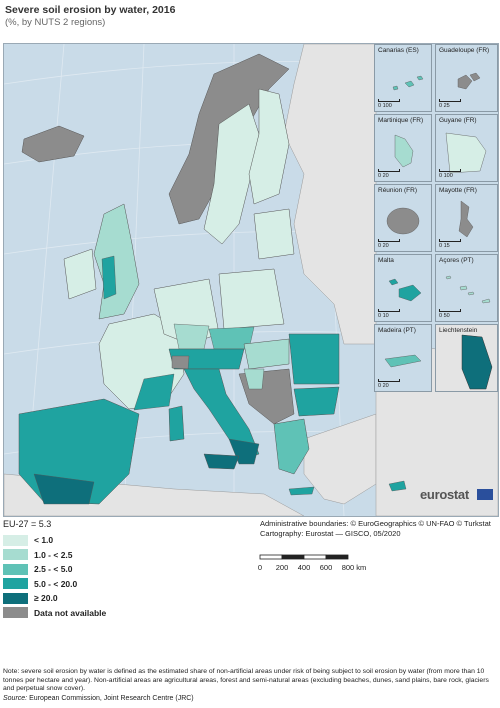  I want to click on map-title: Severe soil erosion by water, 2016, so click(90, 10).